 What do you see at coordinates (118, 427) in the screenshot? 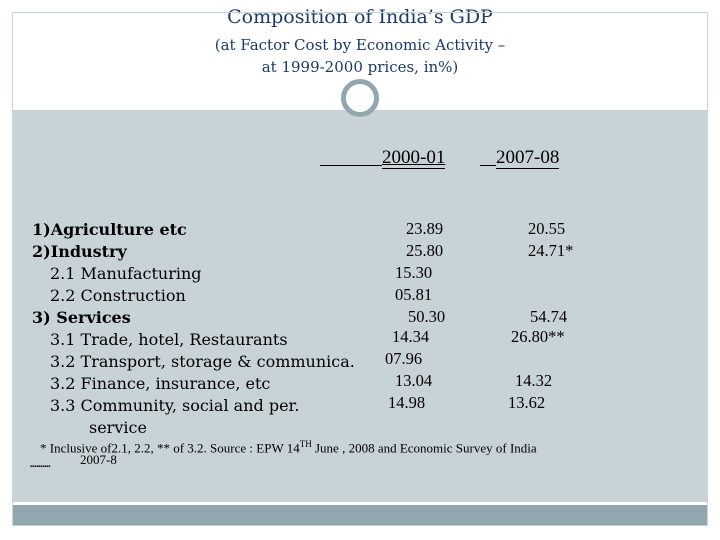
I see `row-label-service: service` at bounding box center [118, 427].